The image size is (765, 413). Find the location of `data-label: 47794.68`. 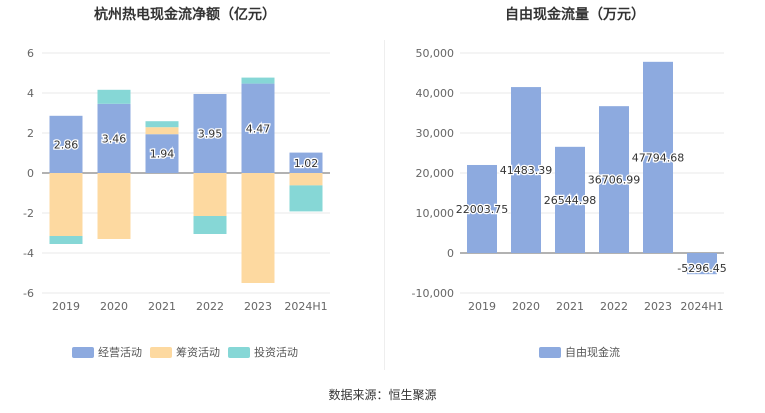

data-label: 47794.68 is located at coordinates (658, 157).